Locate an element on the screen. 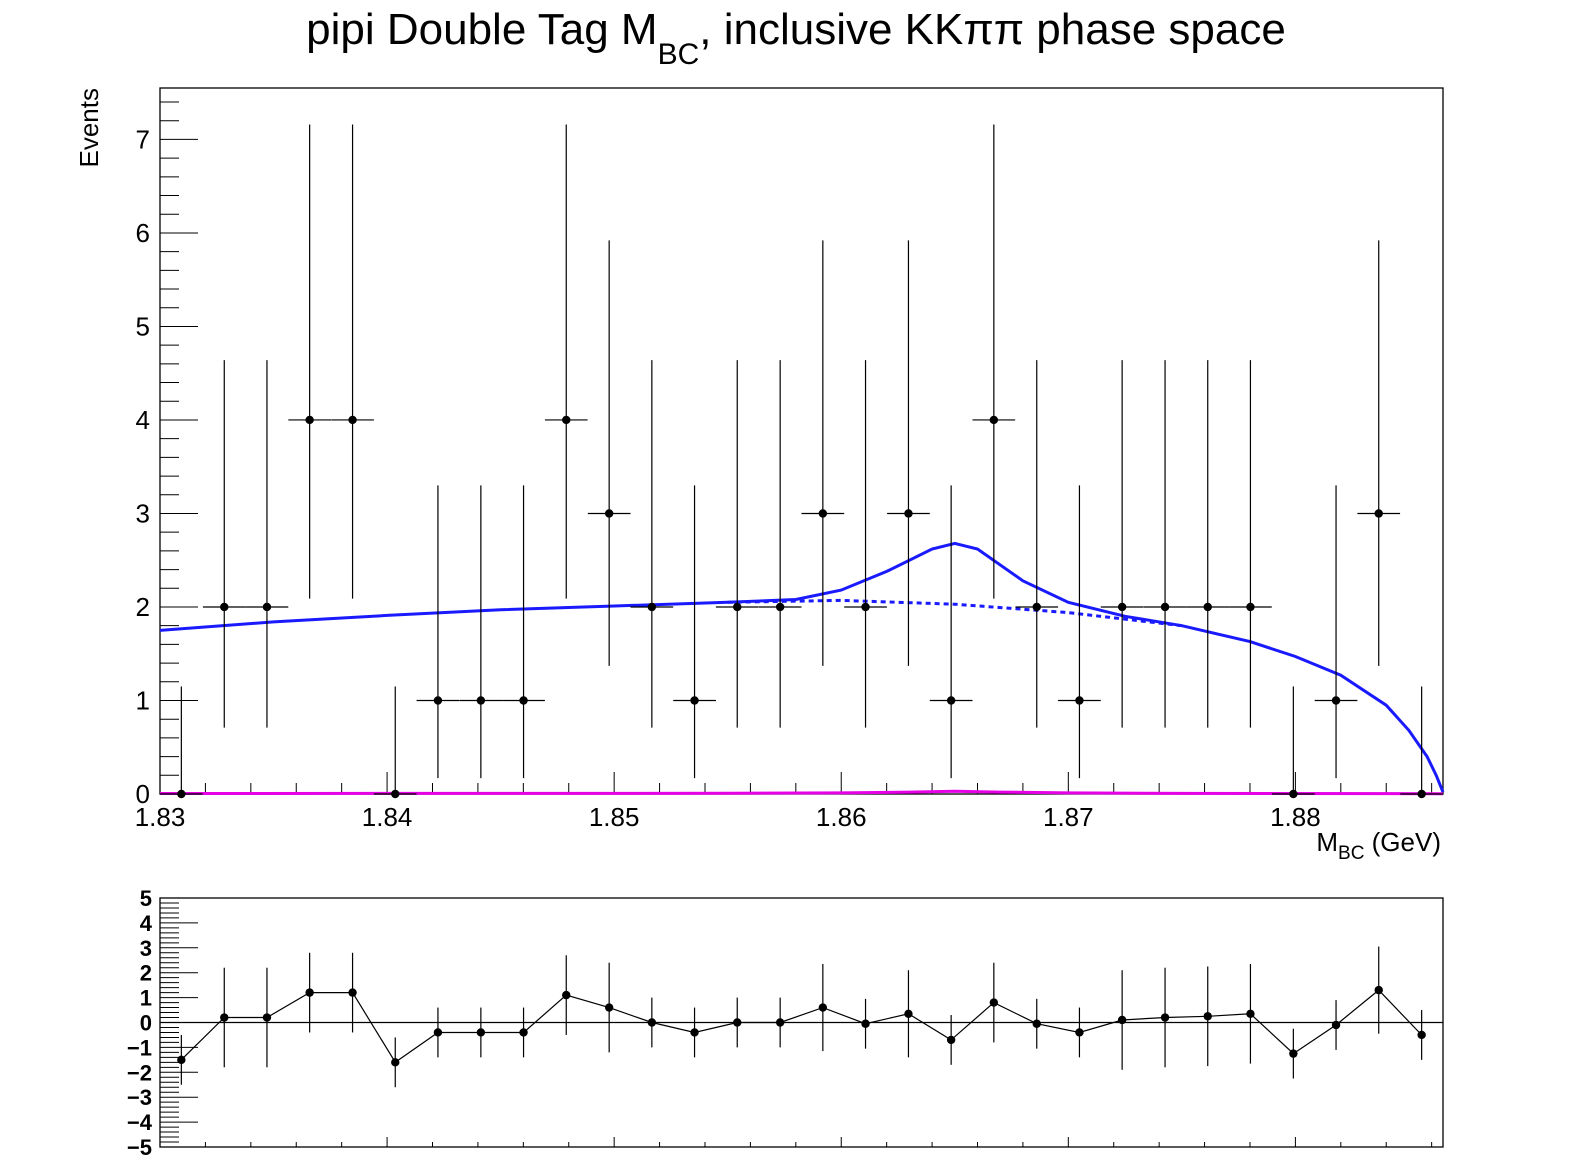 The width and height of the screenshot is (1596, 1172). background-curve is located at coordinates (955, 613).